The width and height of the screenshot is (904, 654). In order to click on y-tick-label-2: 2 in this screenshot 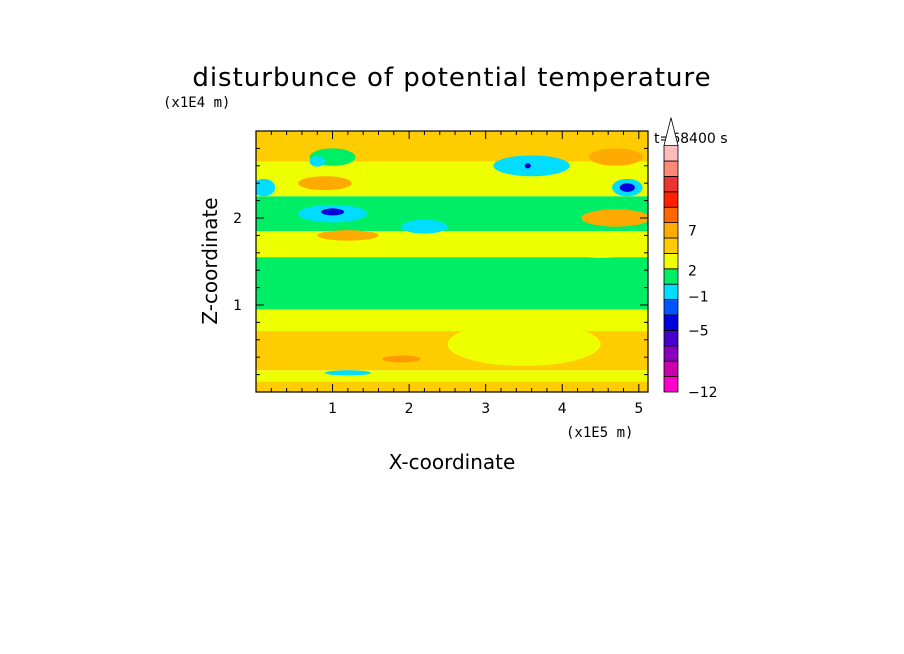, I will do `click(237, 219)`.